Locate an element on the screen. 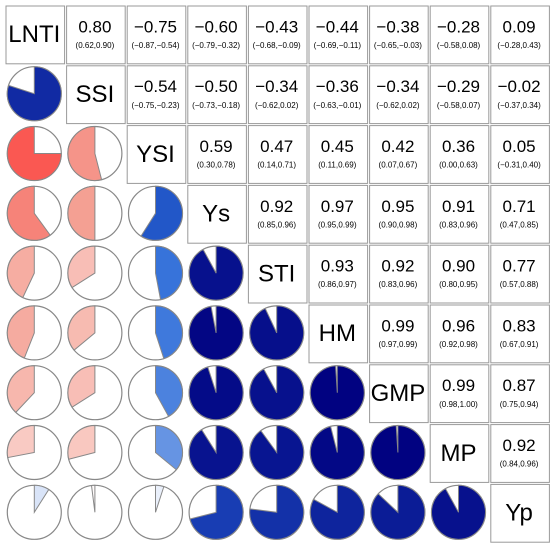 This screenshot has height=549, width=550. ci-label: (0.83,0.96) is located at coordinates (398, 284).